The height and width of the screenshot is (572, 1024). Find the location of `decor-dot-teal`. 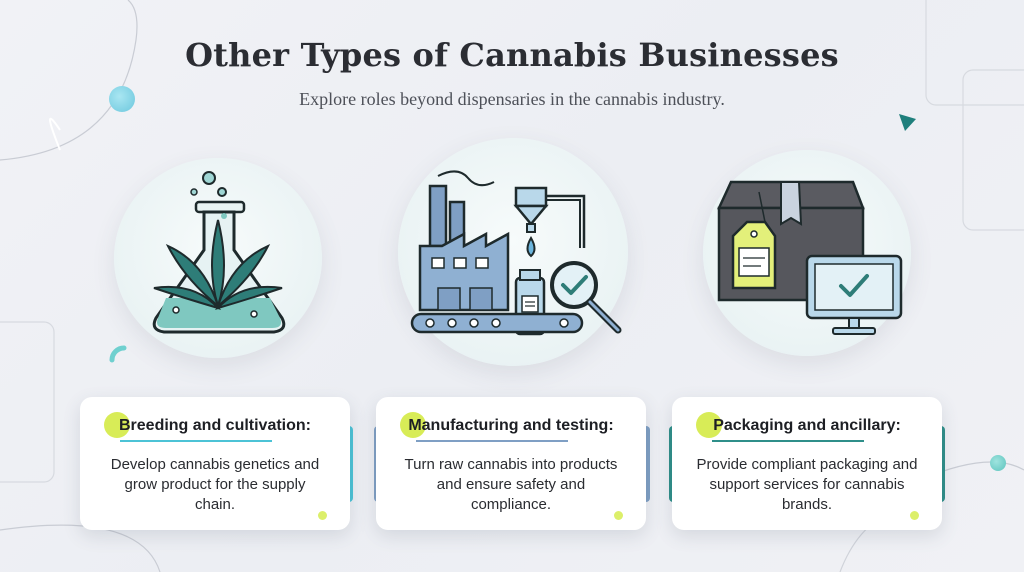

decor-dot-teal is located at coordinates (998, 463).